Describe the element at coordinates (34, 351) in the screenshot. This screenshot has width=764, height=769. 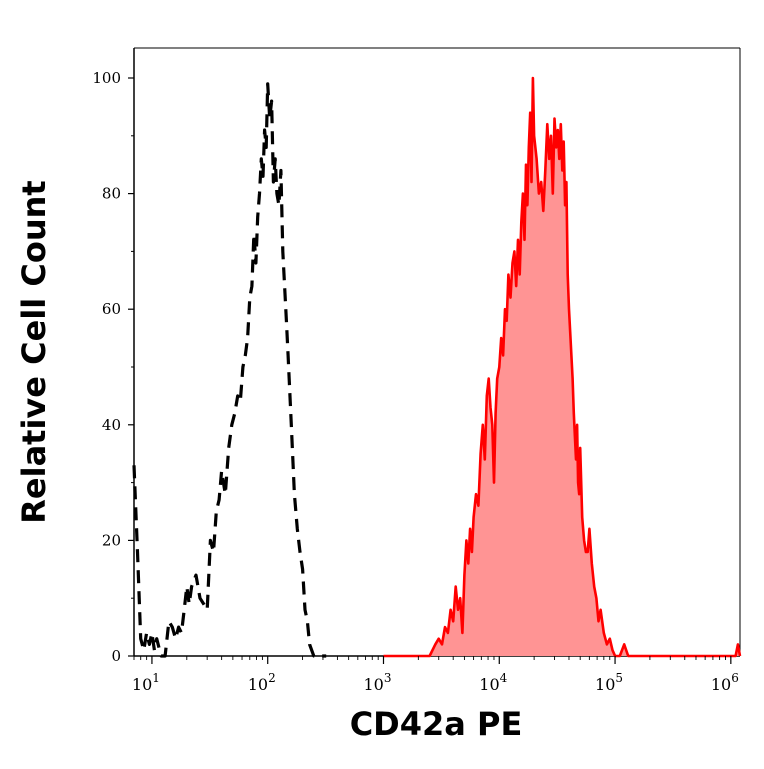
I see `y-axis-title: Relative Cell Count` at that location.